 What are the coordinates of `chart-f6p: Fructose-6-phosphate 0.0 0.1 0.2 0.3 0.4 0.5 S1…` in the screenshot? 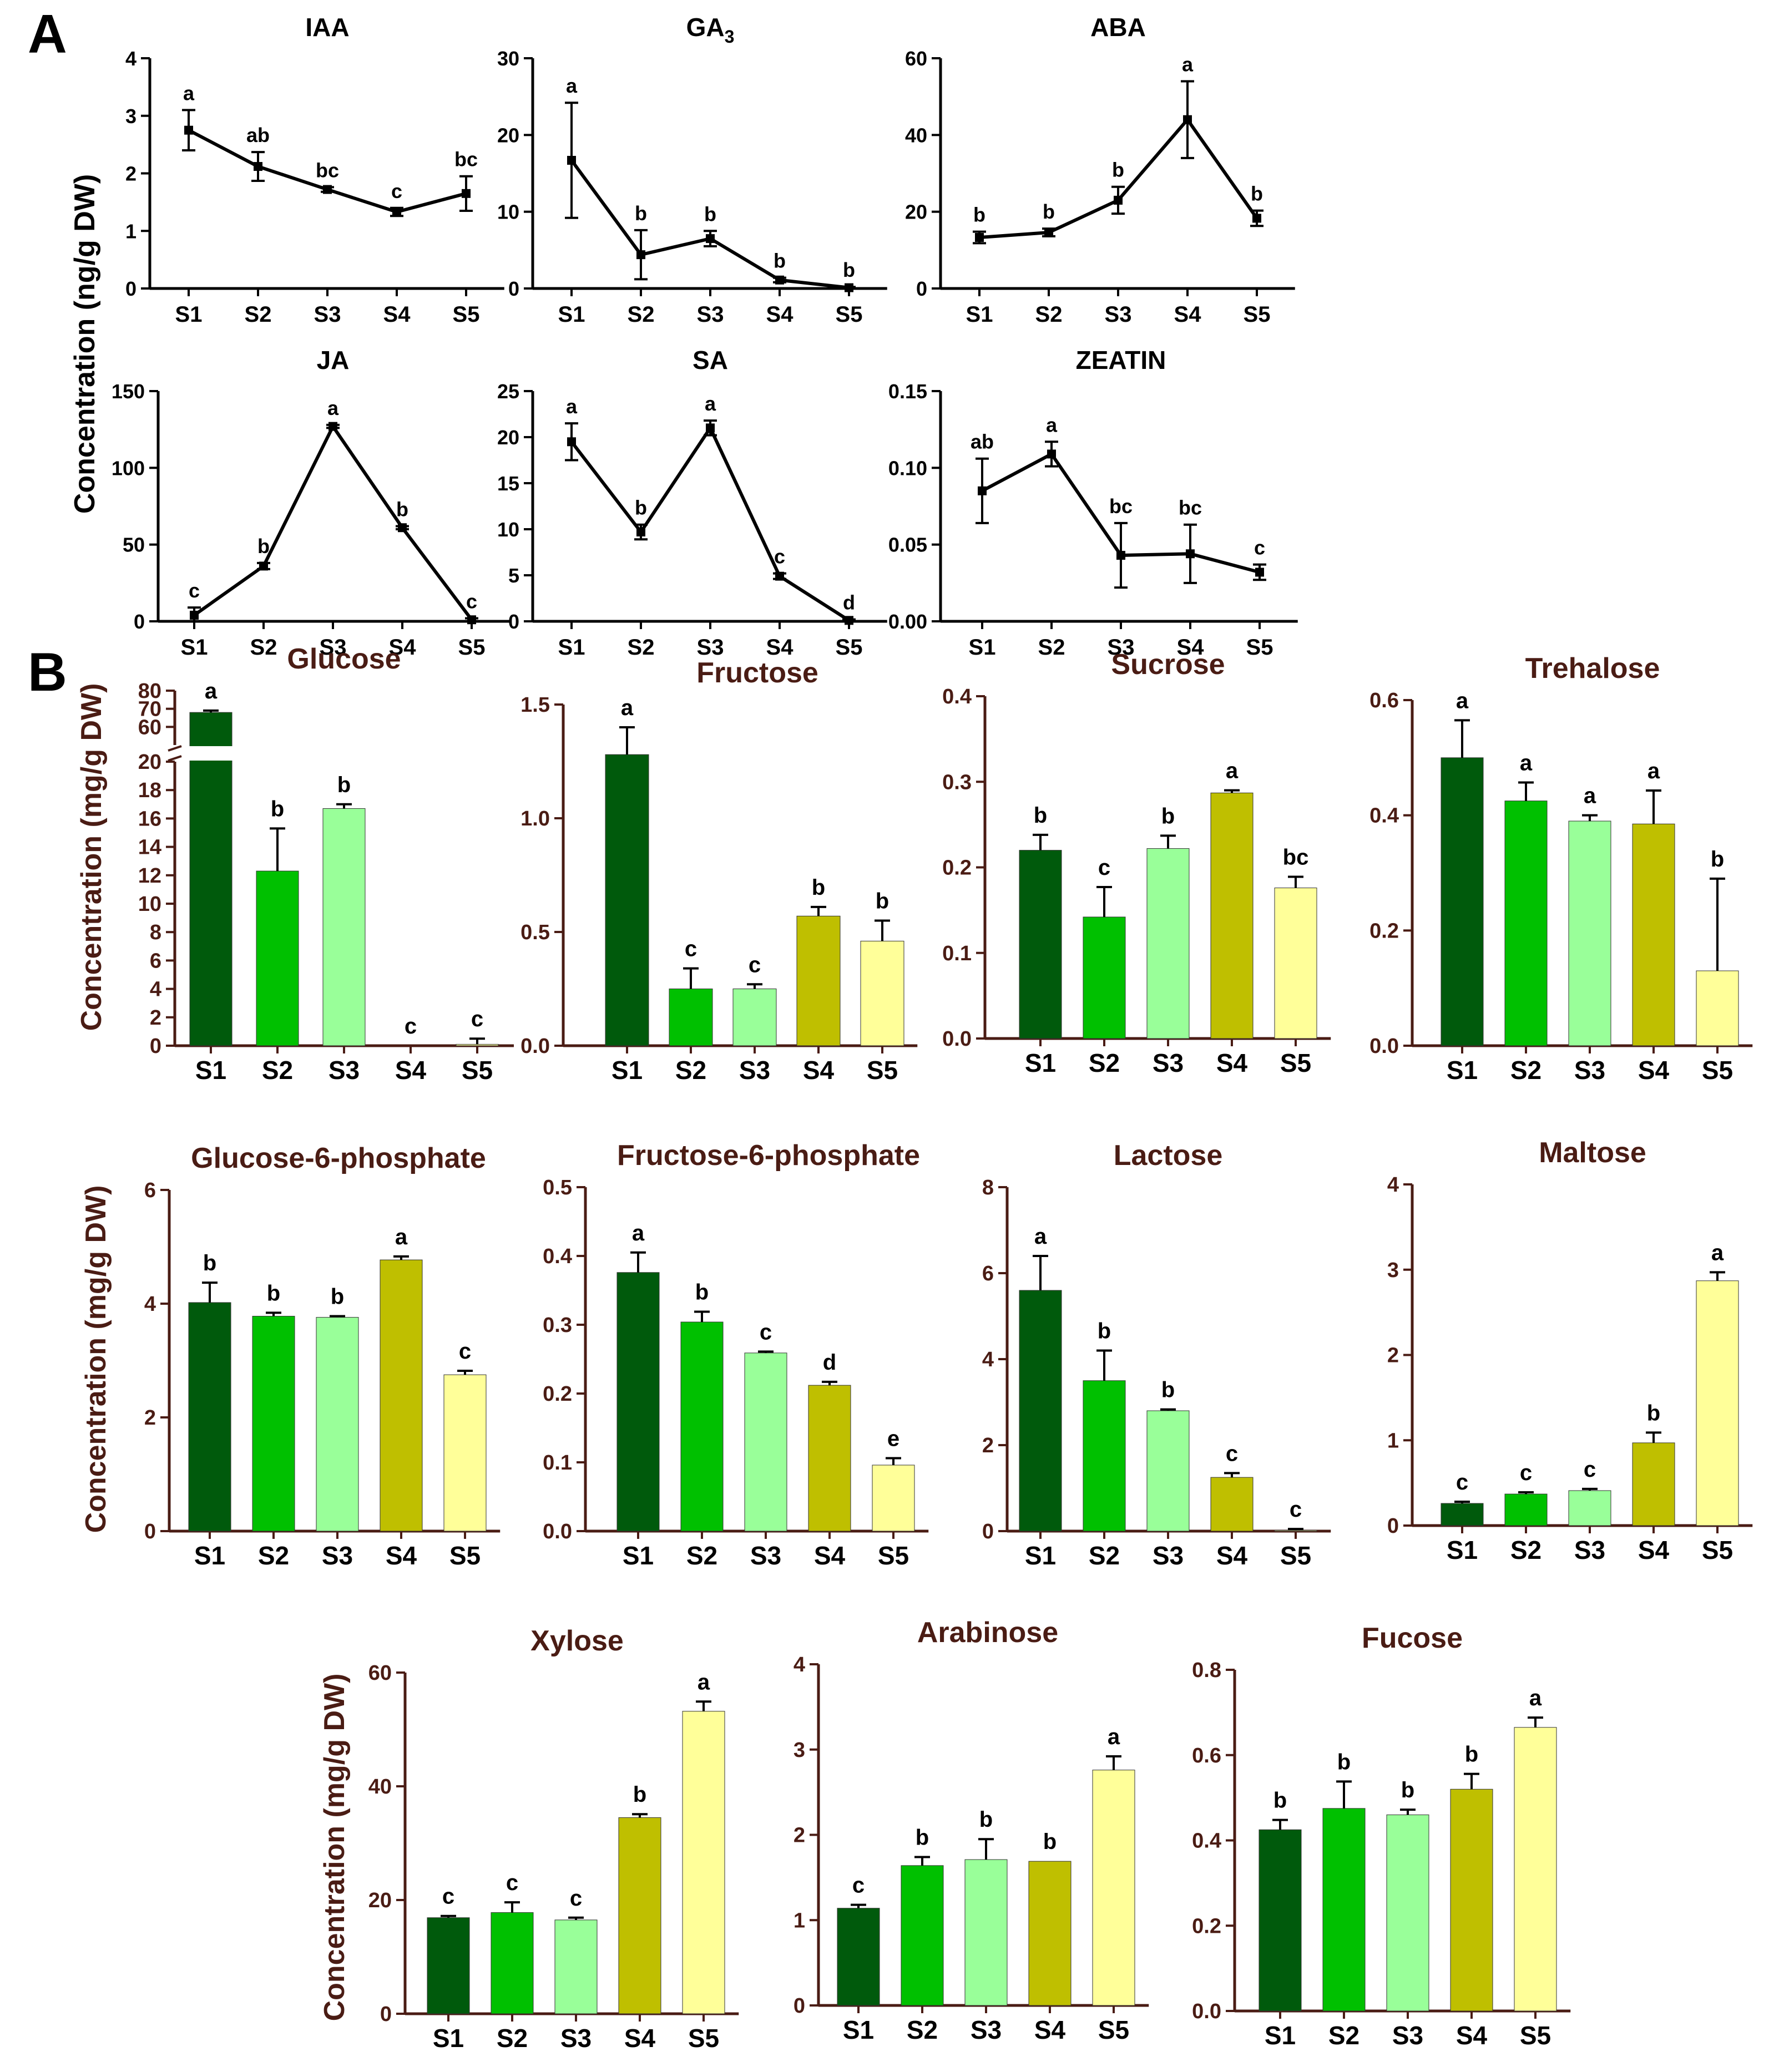 It's located at (736, 1354).